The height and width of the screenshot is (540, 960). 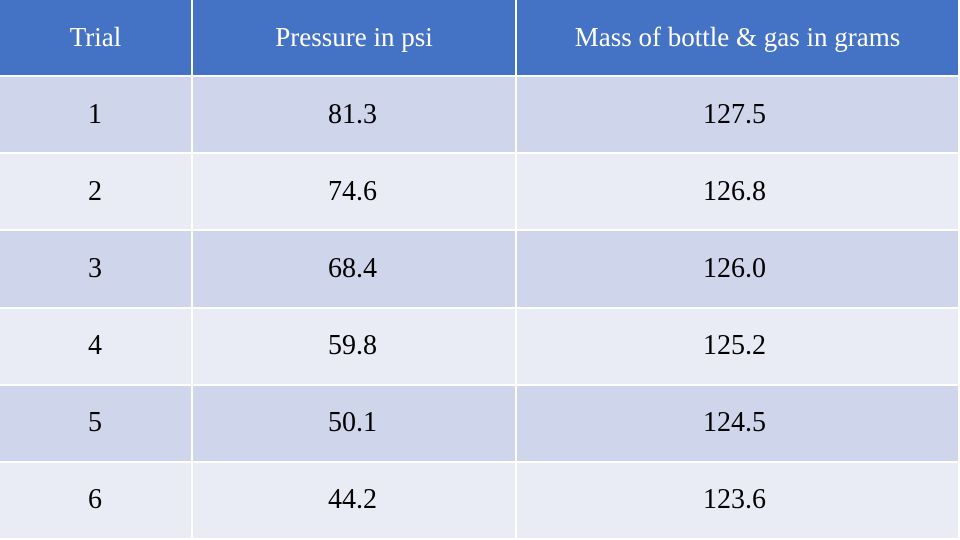 I want to click on table-cell: 127.5, so click(x=738, y=116).